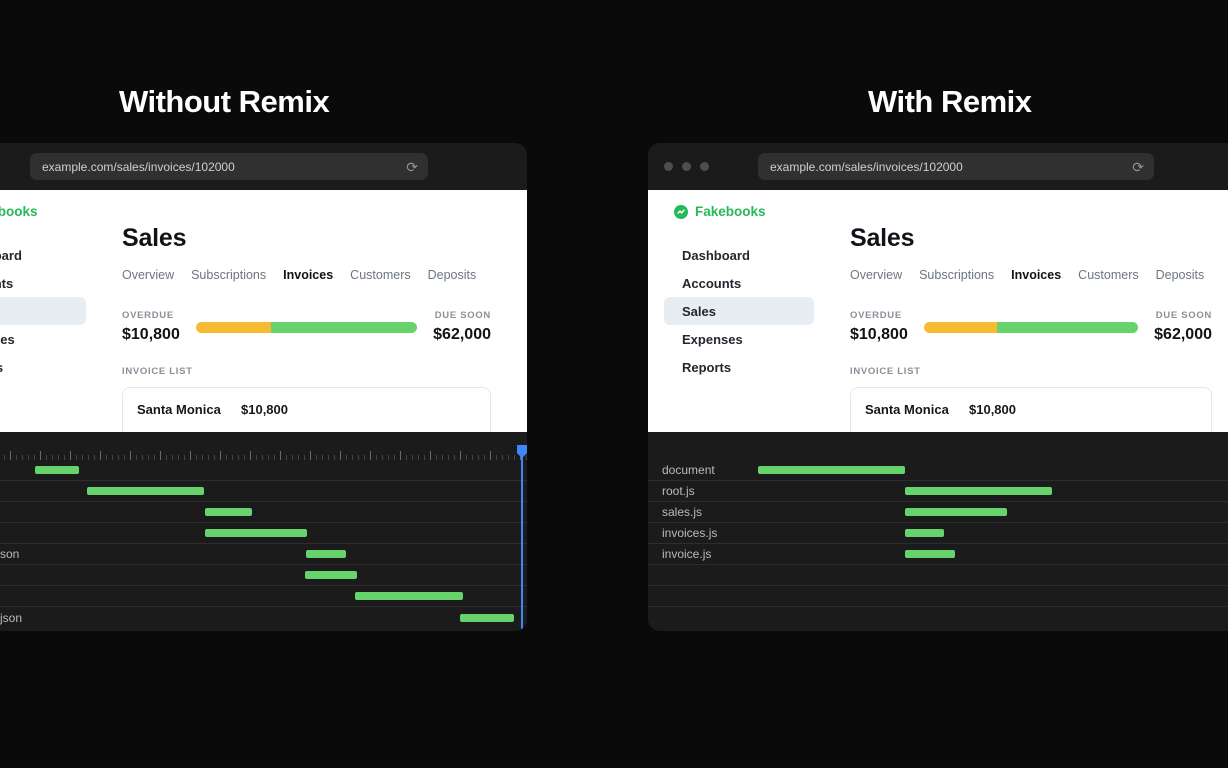 The height and width of the screenshot is (768, 1228). Describe the element at coordinates (688, 470) in the screenshot. I see `request-file-label: document` at that location.